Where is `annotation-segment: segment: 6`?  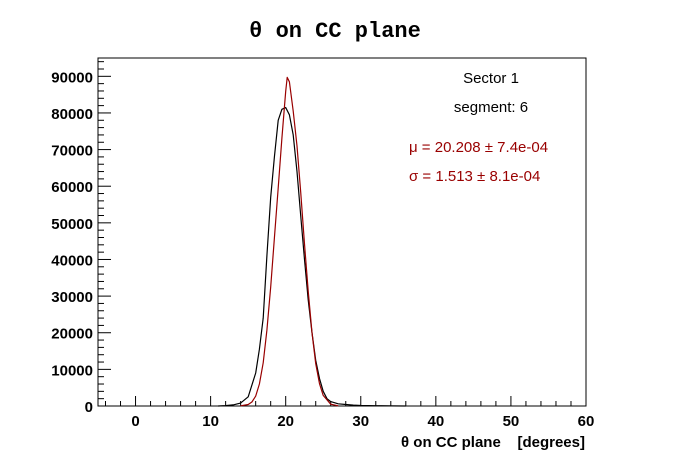
annotation-segment: segment: 6 is located at coordinates (491, 107).